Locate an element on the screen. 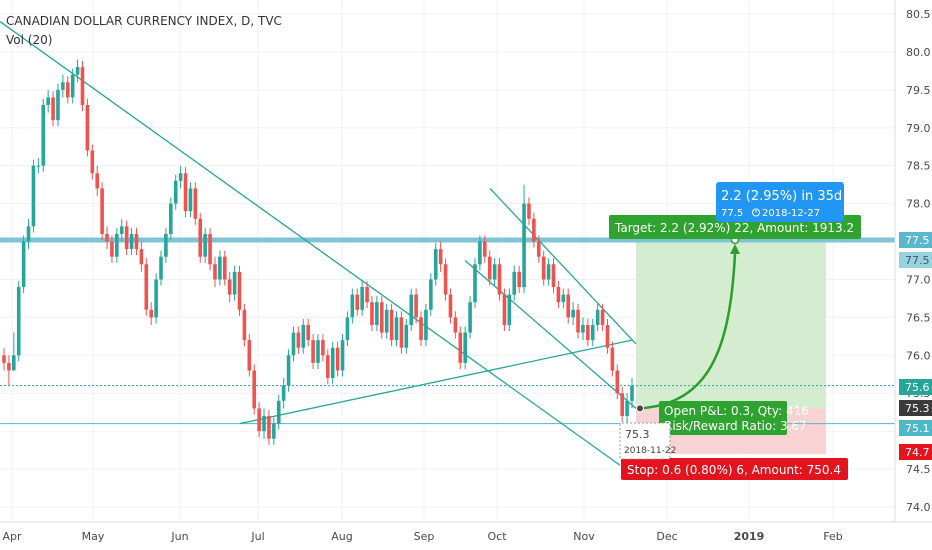  y-tick-label: 79.0 is located at coordinates (918, 128).